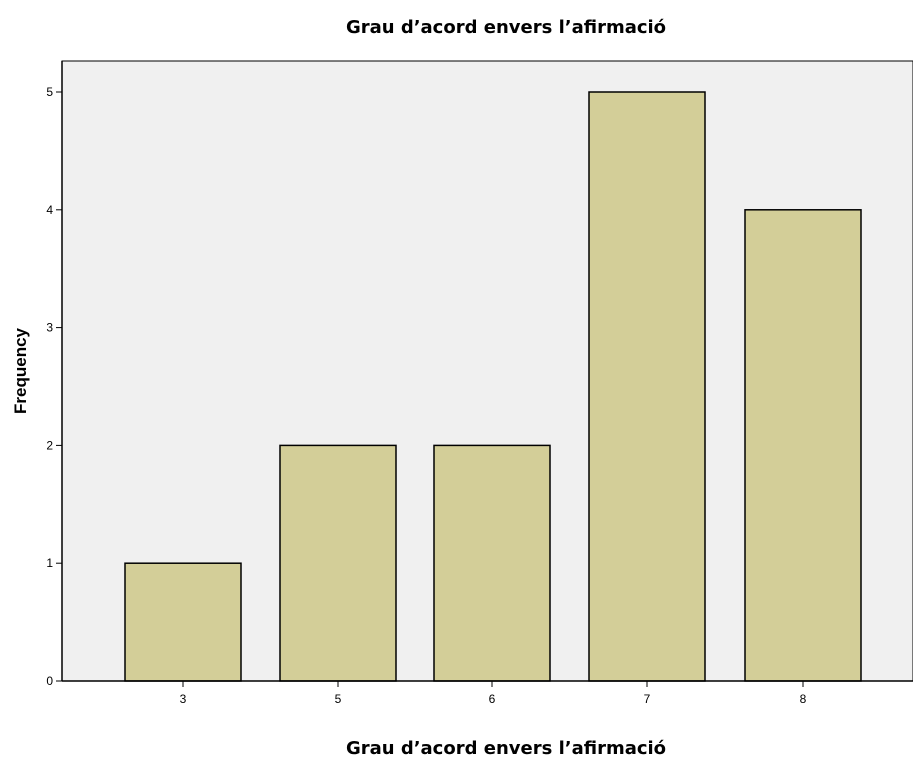 The height and width of the screenshot is (758, 913). Describe the element at coordinates (492, 699) in the screenshot. I see `x-tick-label: 6` at that location.